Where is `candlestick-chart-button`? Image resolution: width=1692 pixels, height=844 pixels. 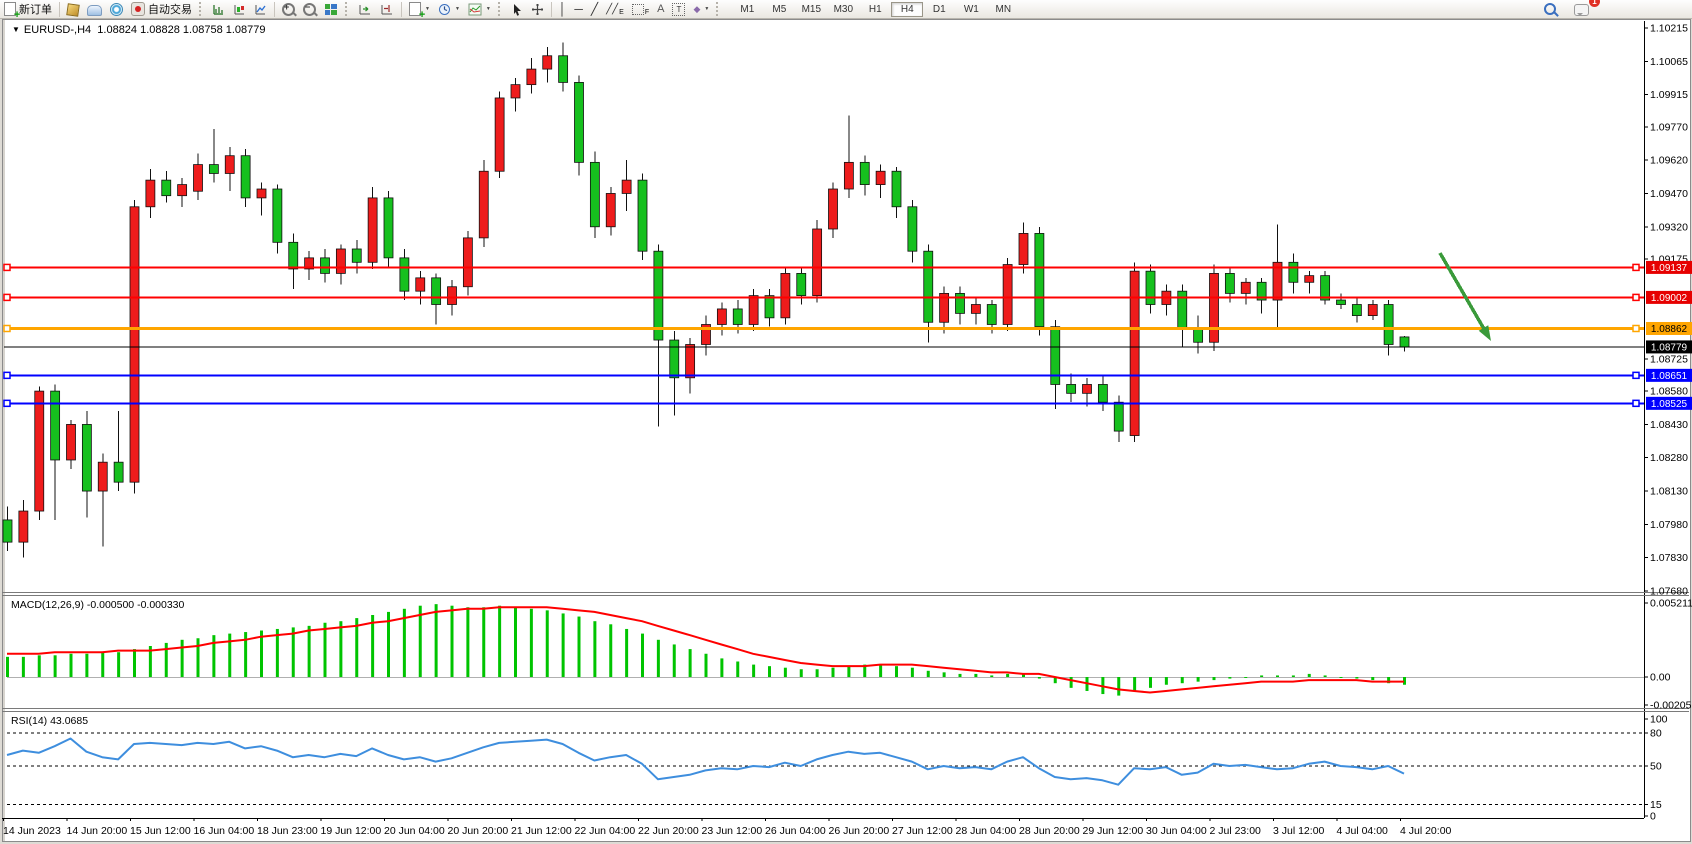
candlestick-chart-button is located at coordinates (239, 9).